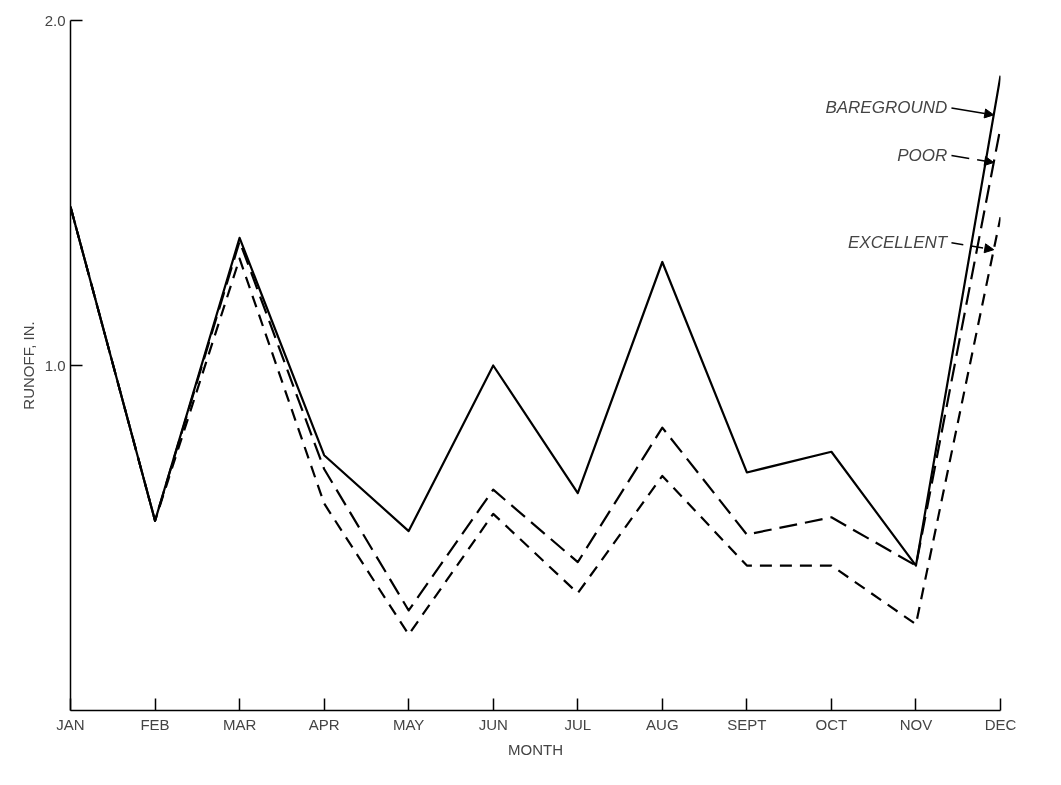  What do you see at coordinates (408, 724) in the screenshot?
I see `x-tick-label: MAY` at bounding box center [408, 724].